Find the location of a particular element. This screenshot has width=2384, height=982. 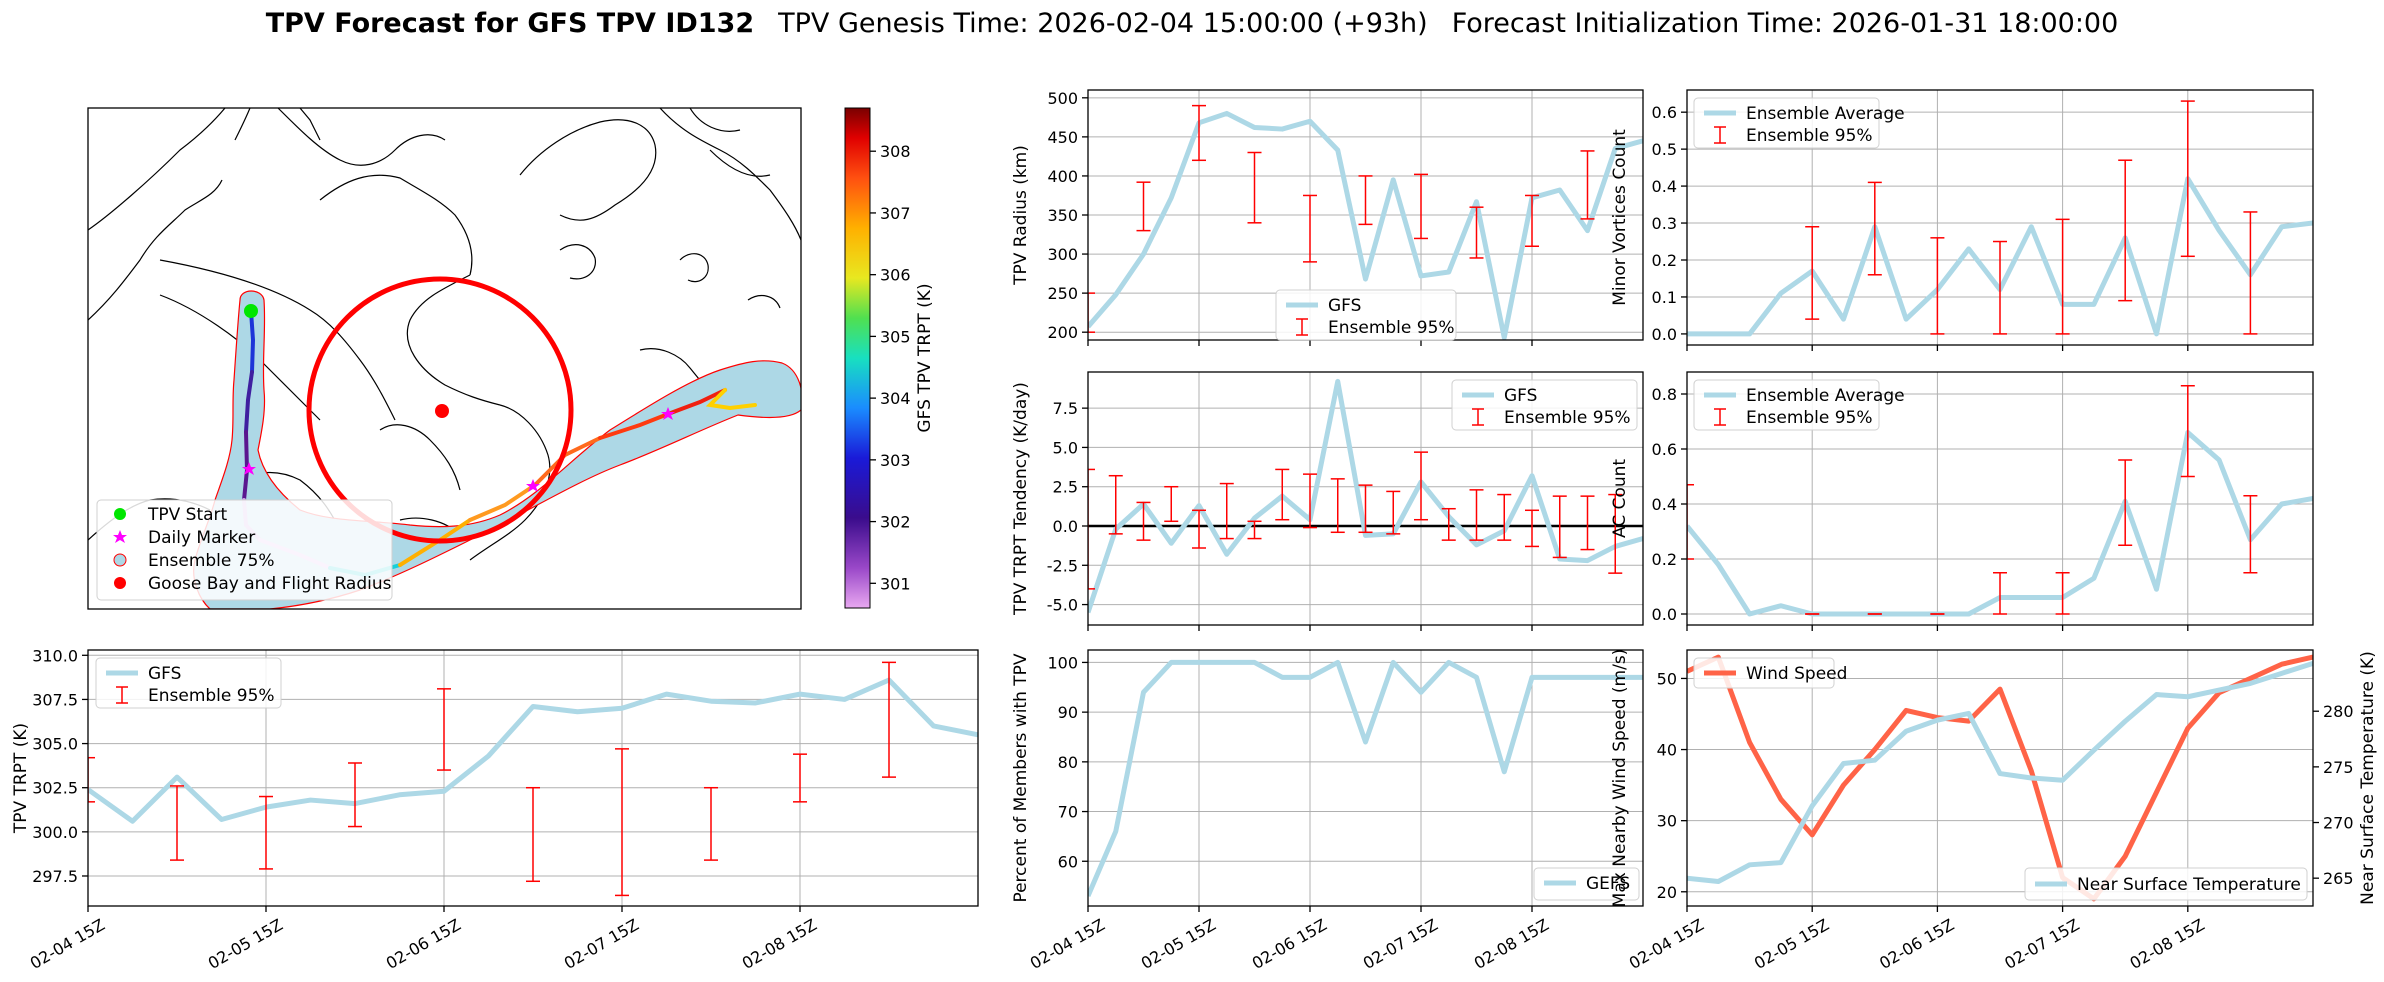

legend-goose-label: Goose Bay and Flight Radius is located at coordinates (270, 584).